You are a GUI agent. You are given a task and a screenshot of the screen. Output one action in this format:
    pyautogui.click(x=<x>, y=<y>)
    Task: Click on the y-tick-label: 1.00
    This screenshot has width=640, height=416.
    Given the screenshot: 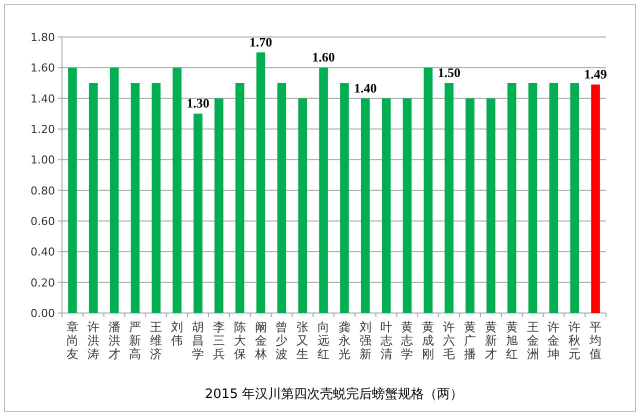 What is the action you would take?
    pyautogui.click(x=42, y=160)
    